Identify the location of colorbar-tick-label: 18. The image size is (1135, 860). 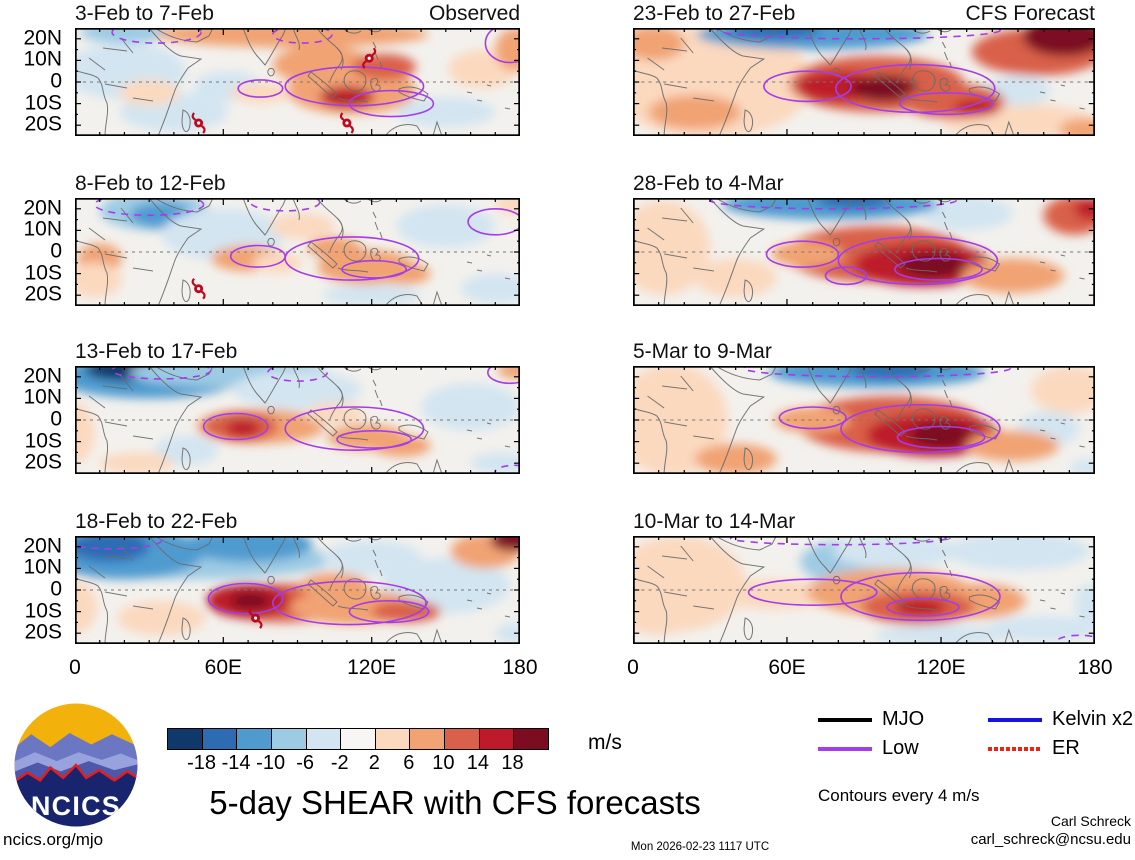
(512, 763).